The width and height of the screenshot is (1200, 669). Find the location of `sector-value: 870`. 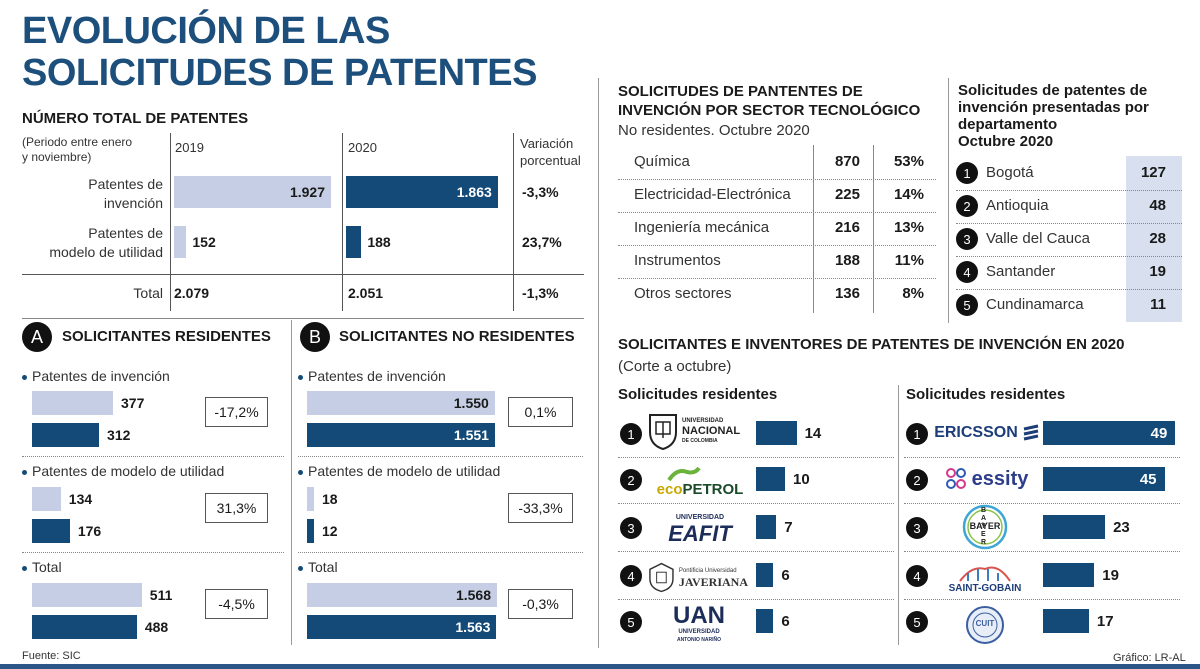

sector-value: 870 is located at coordinates (847, 161).